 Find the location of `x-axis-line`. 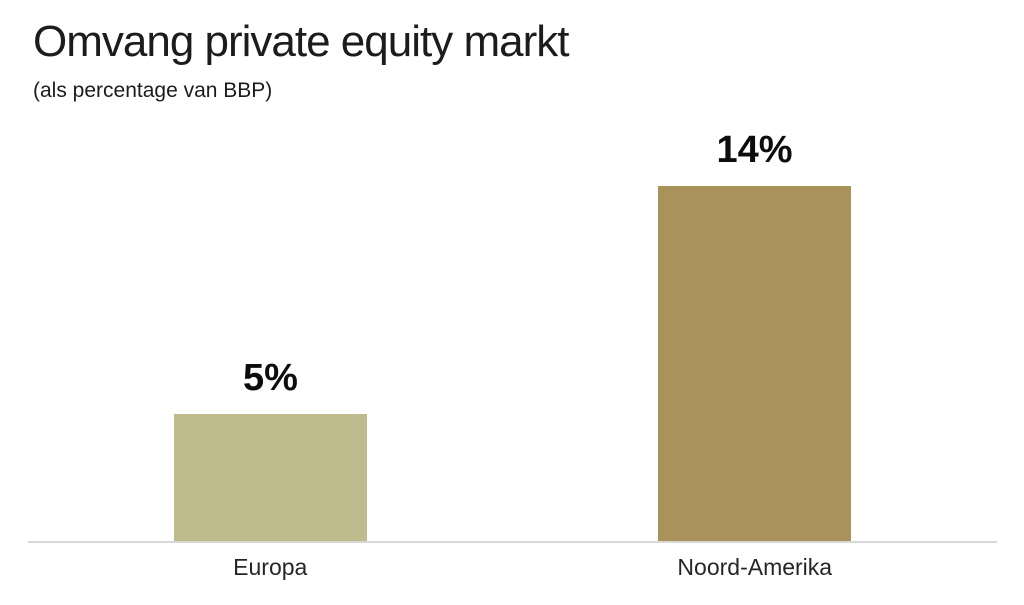

x-axis-line is located at coordinates (512, 542).